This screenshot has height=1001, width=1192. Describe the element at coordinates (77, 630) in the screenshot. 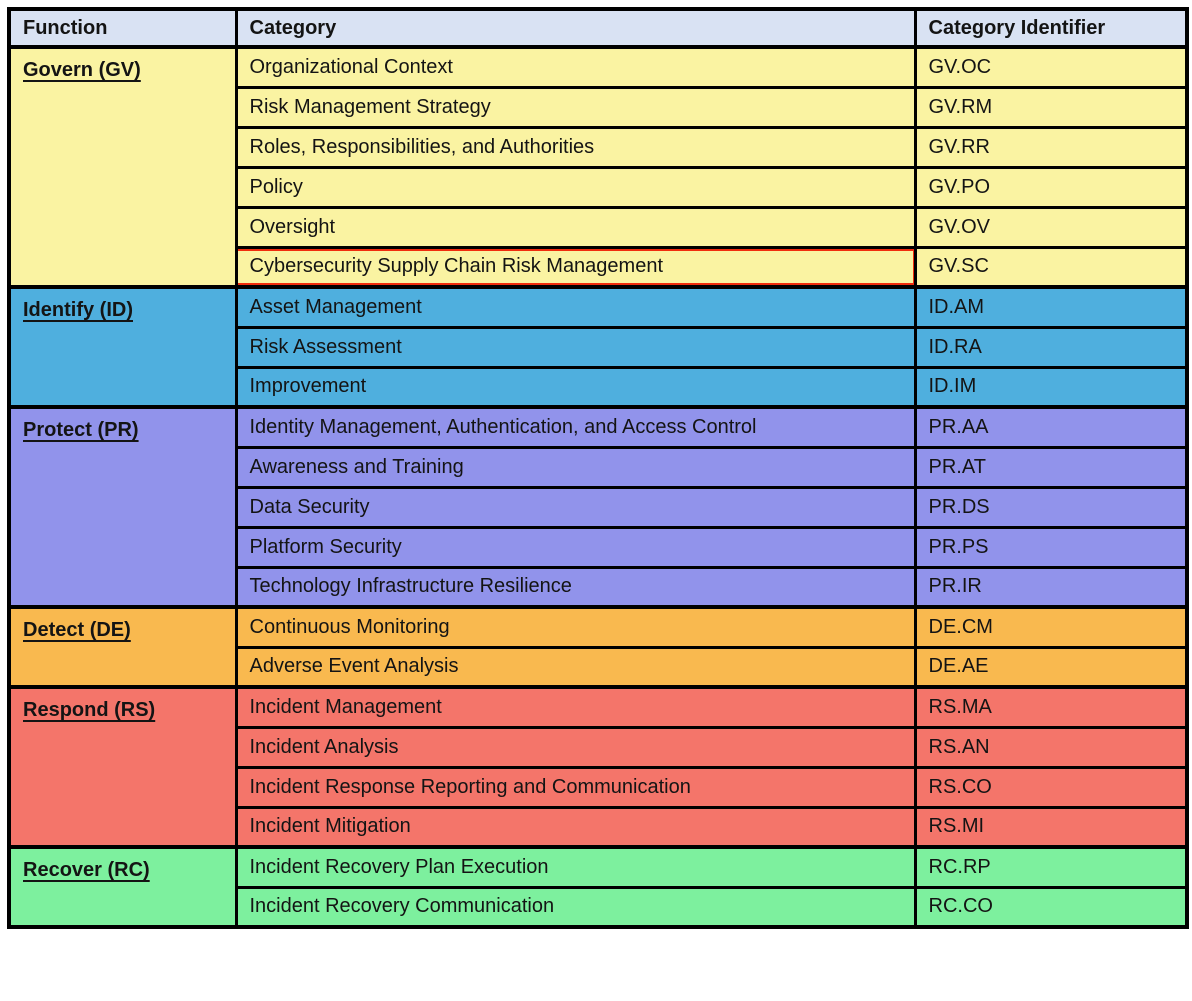

I see `function-label: Detect (DE)` at that location.